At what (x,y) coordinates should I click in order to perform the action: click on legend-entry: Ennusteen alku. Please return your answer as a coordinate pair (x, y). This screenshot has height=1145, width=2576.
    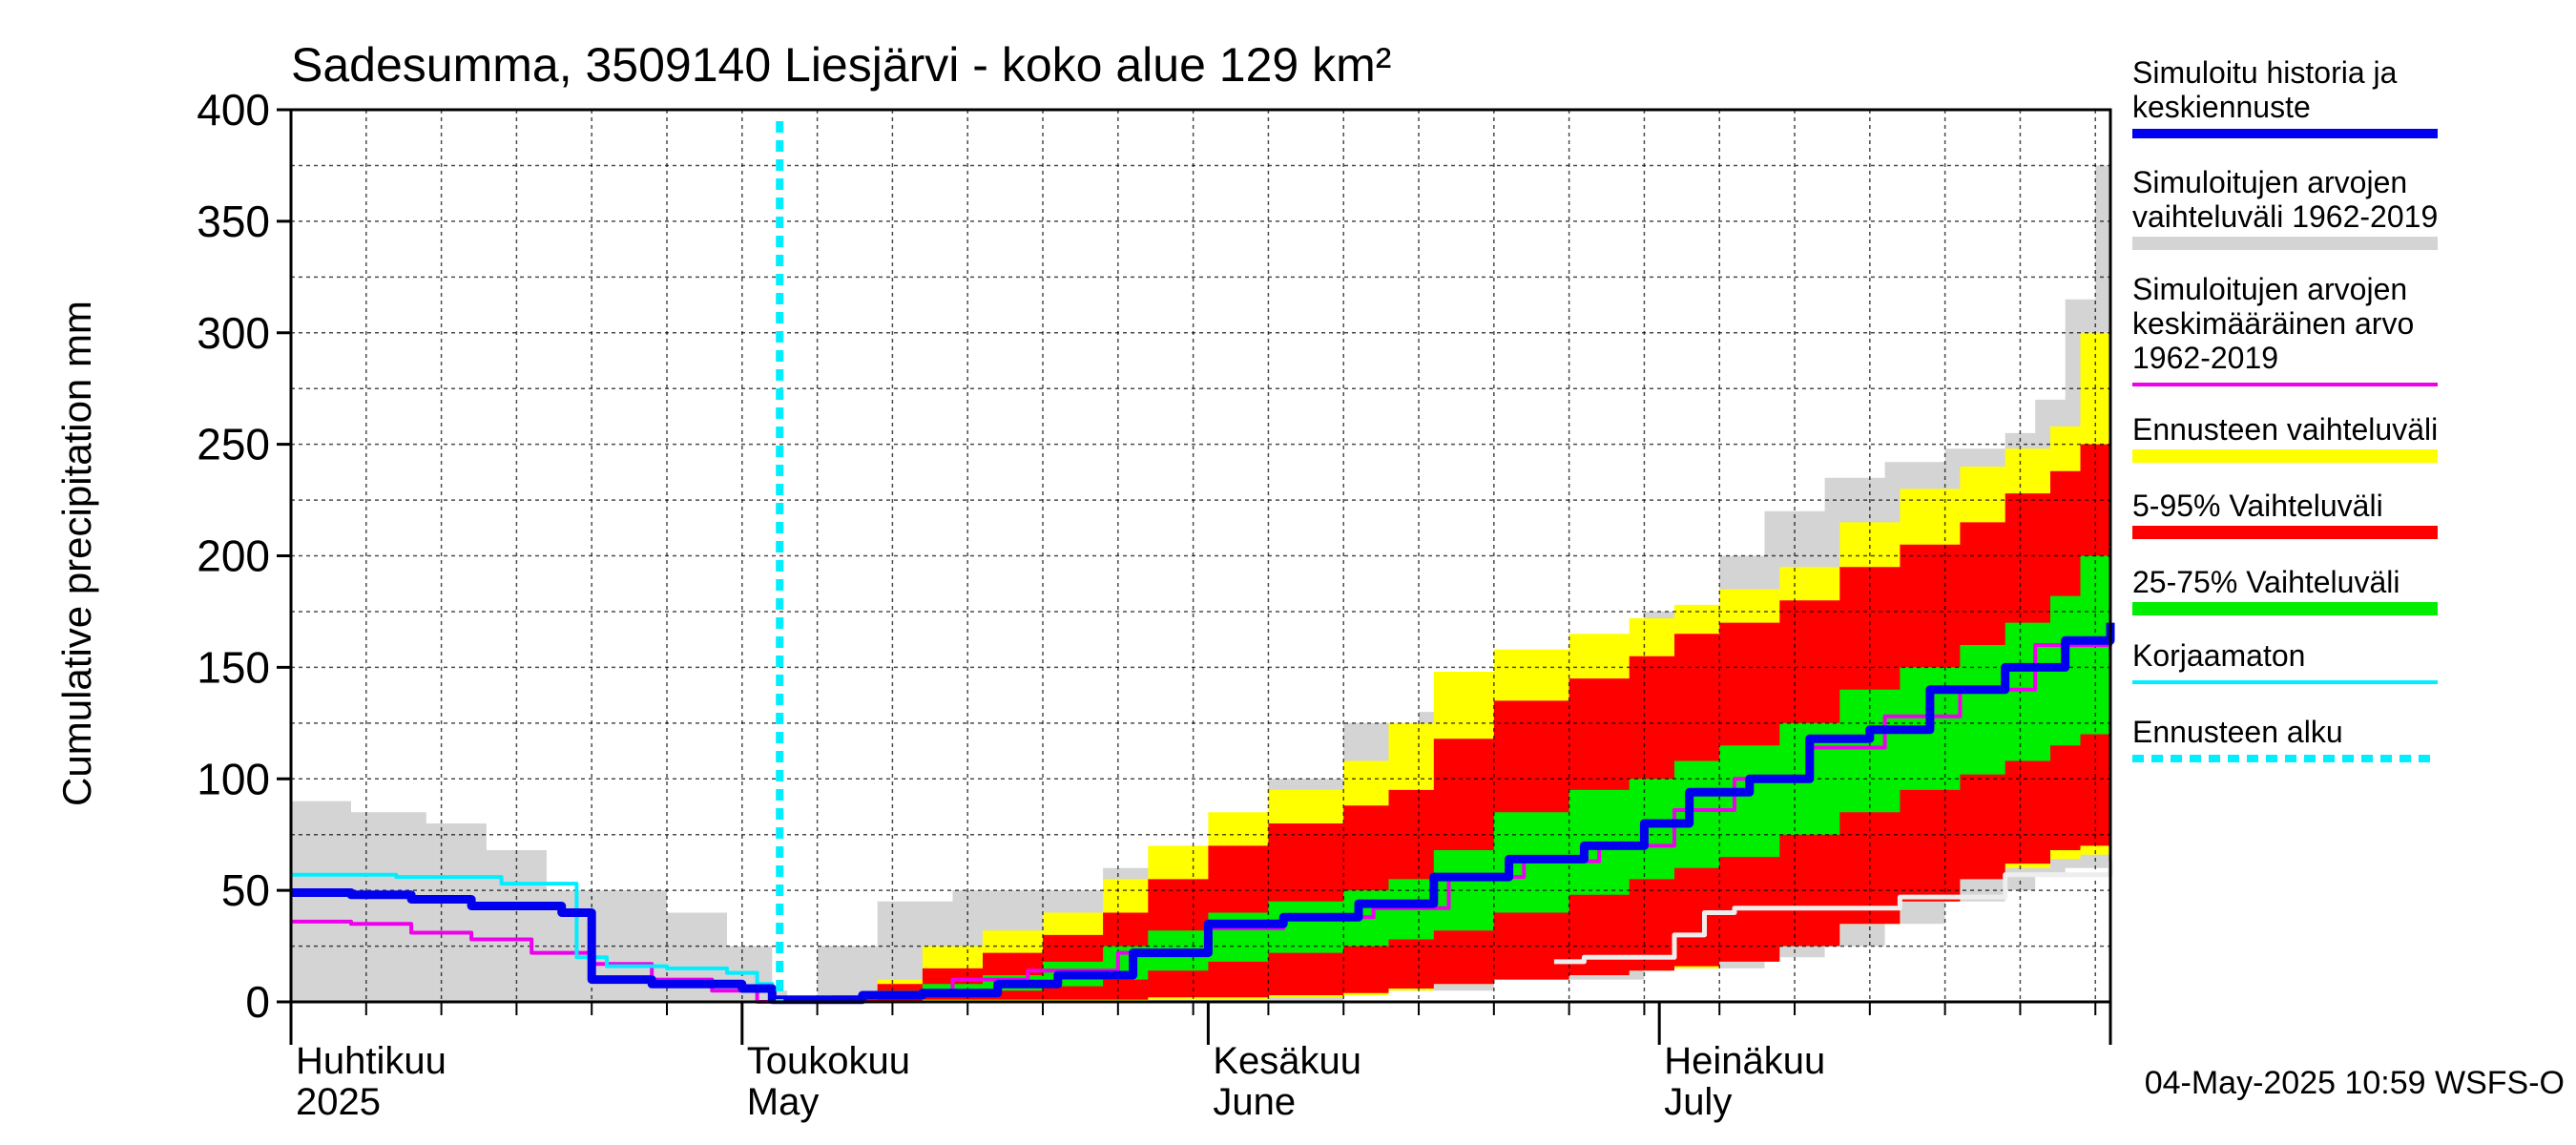
    Looking at the image, I should click on (2285, 739).